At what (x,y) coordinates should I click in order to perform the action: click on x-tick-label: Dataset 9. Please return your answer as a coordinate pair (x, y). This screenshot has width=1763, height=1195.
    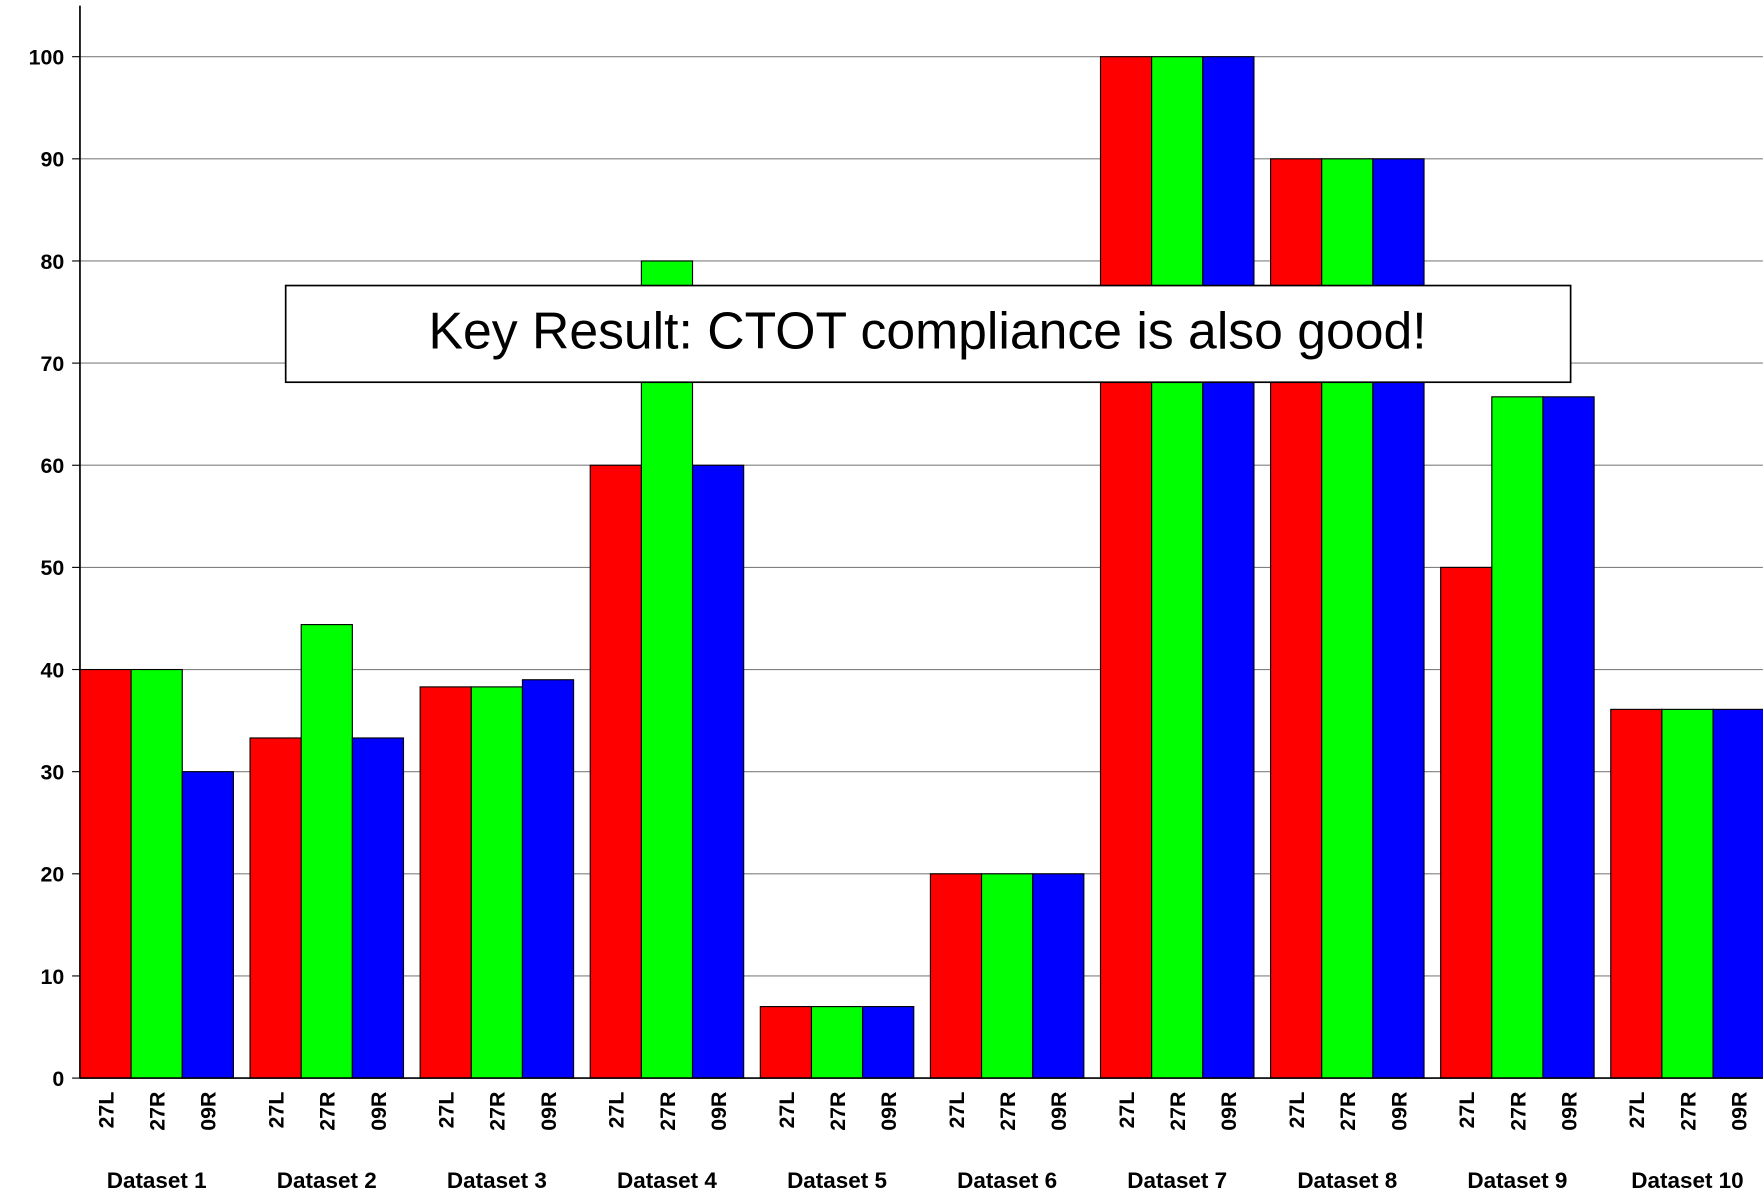
    Looking at the image, I should click on (1517, 1180).